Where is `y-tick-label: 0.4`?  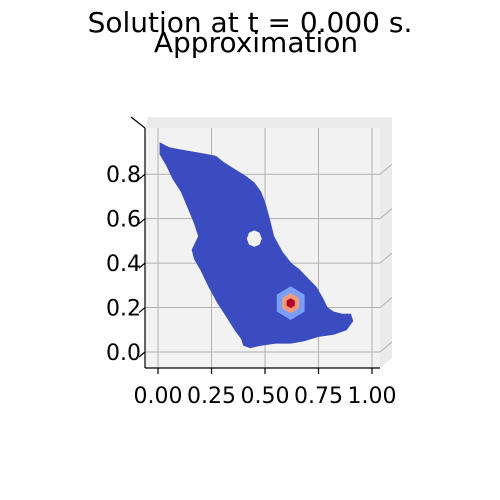
y-tick-label: 0.4 is located at coordinates (123, 264).